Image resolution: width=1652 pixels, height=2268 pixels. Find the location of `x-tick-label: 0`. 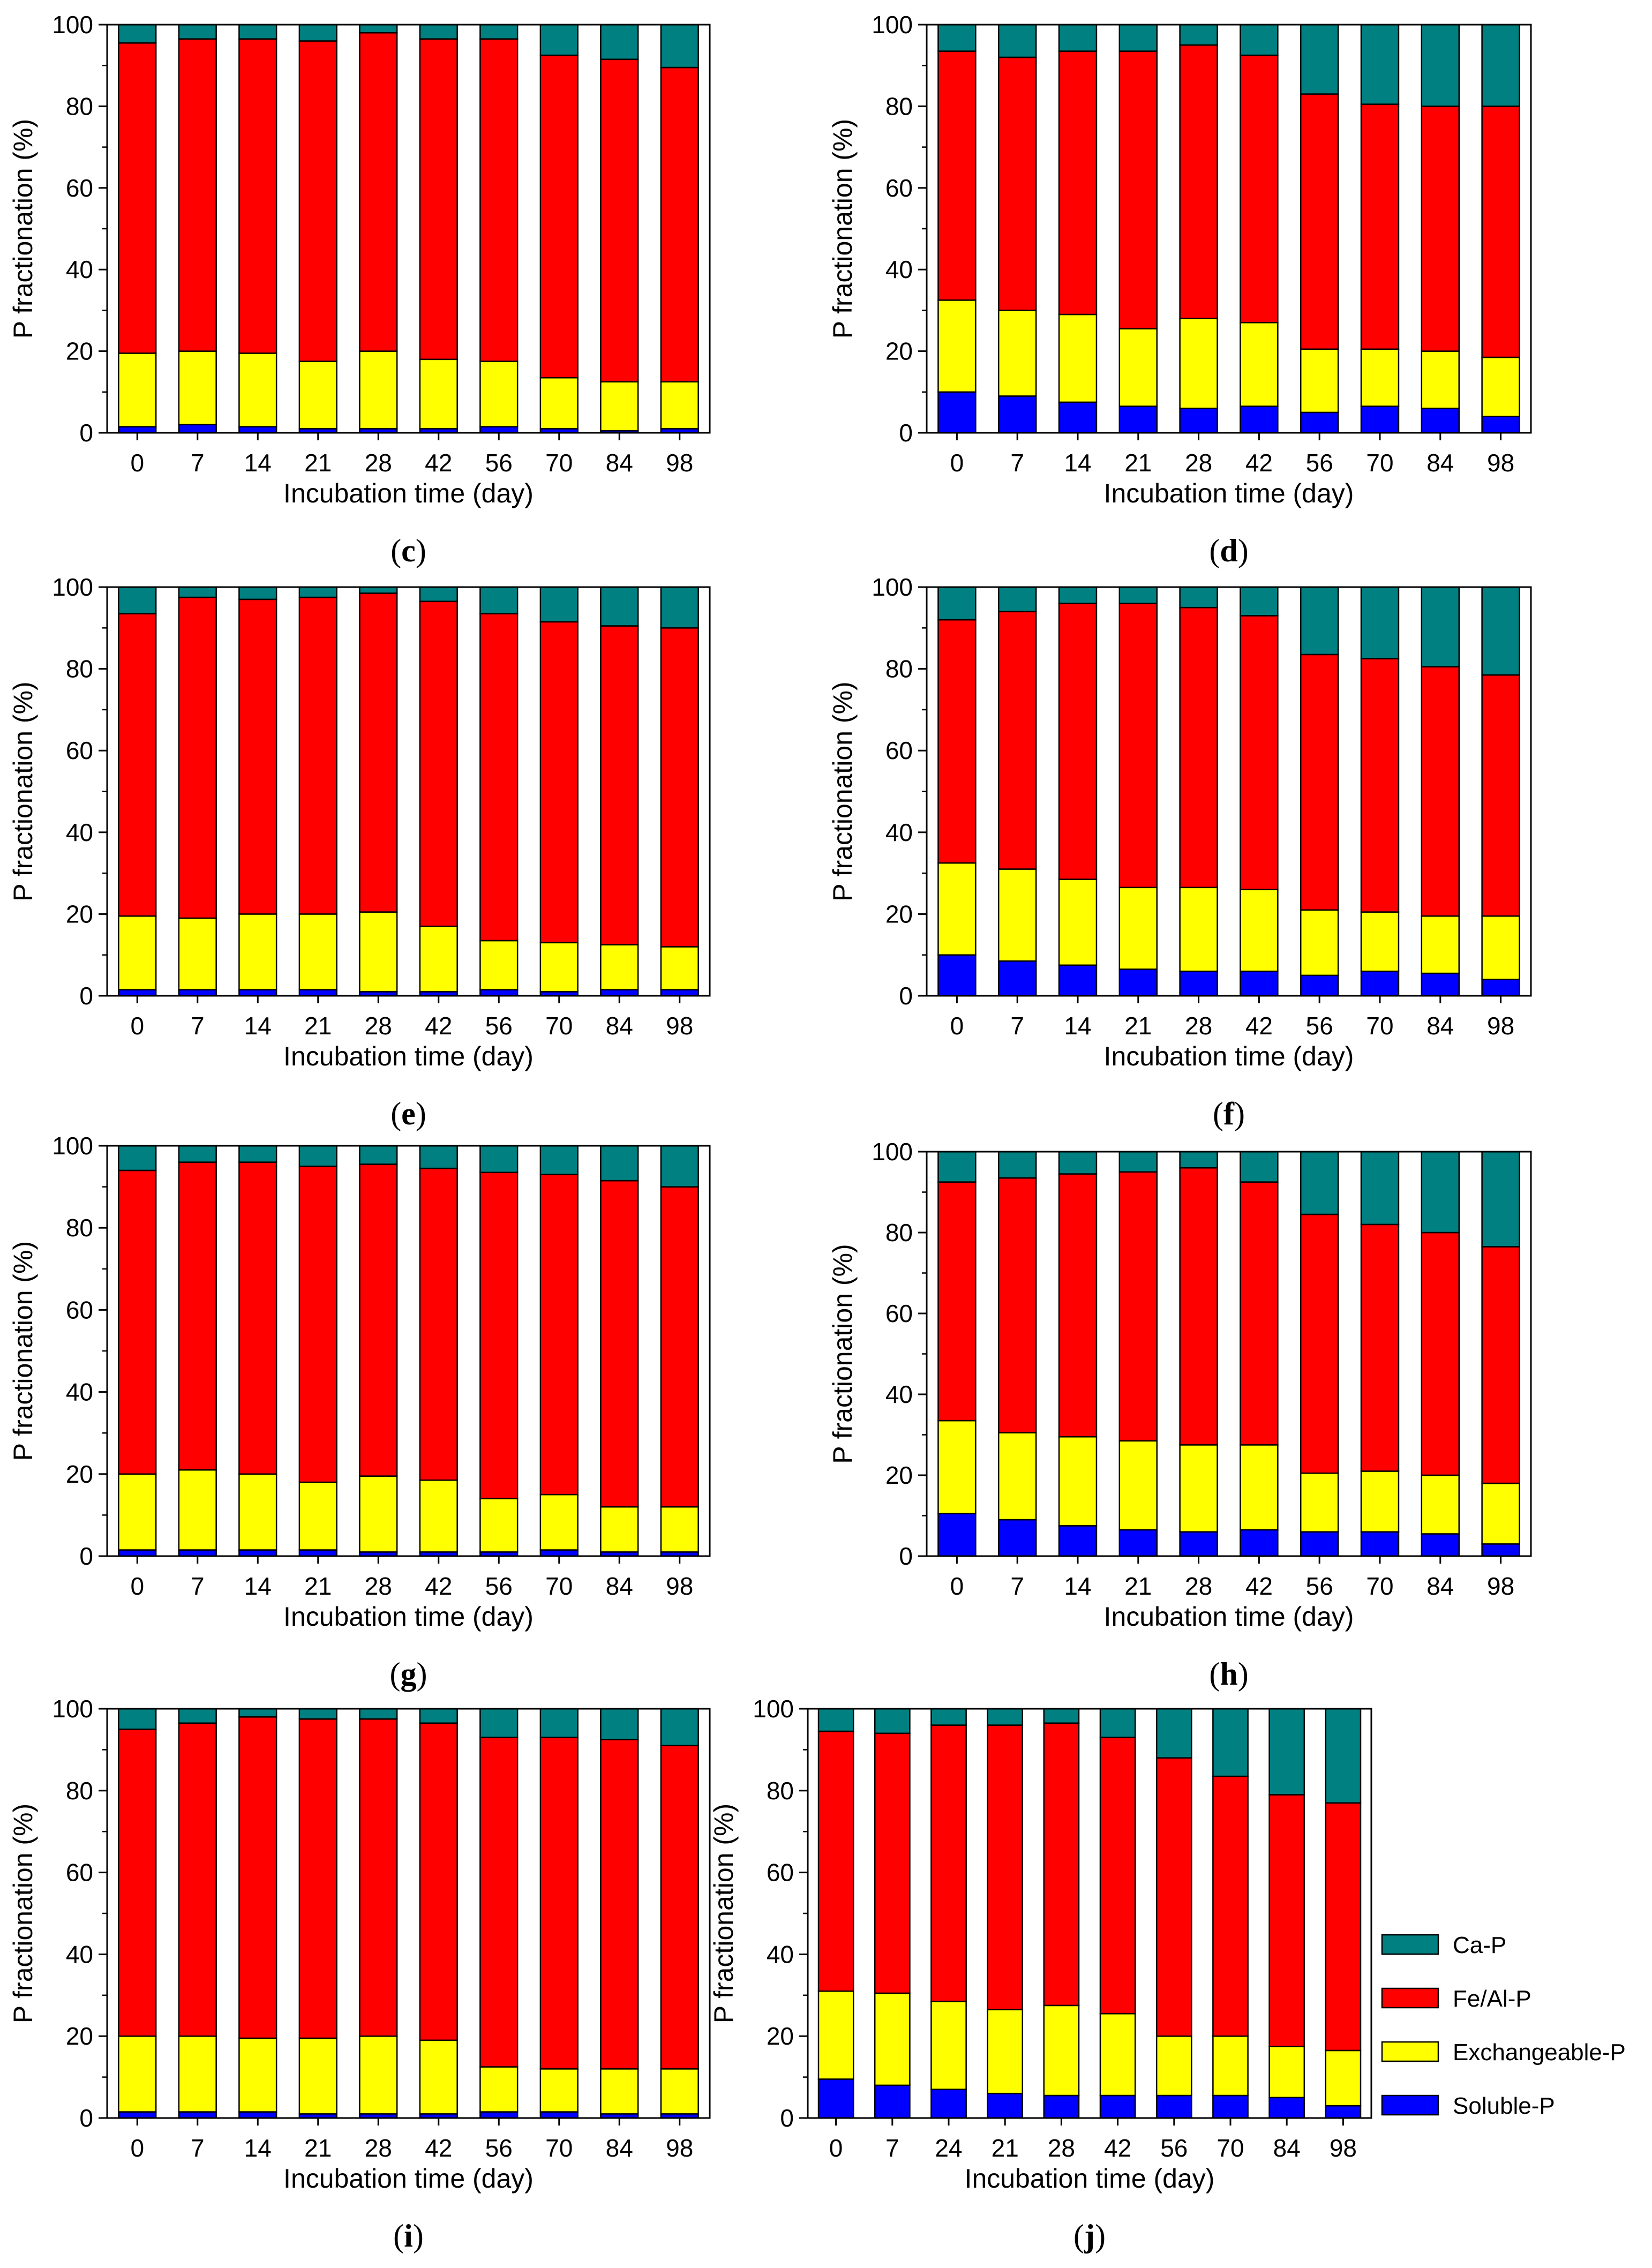

x-tick-label: 0 is located at coordinates (137, 1586).